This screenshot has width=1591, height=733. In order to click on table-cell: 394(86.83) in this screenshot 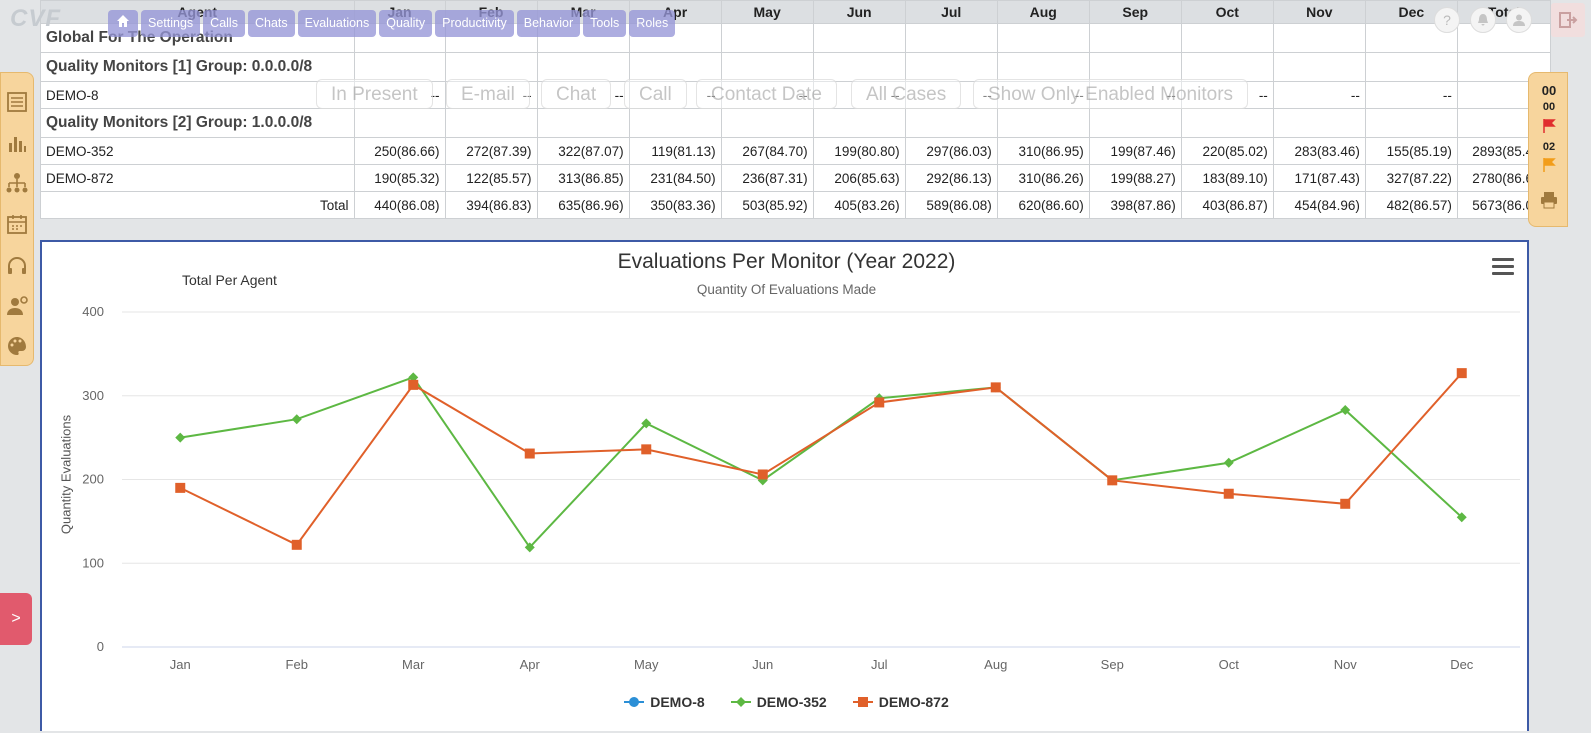, I will do `click(491, 205)`.